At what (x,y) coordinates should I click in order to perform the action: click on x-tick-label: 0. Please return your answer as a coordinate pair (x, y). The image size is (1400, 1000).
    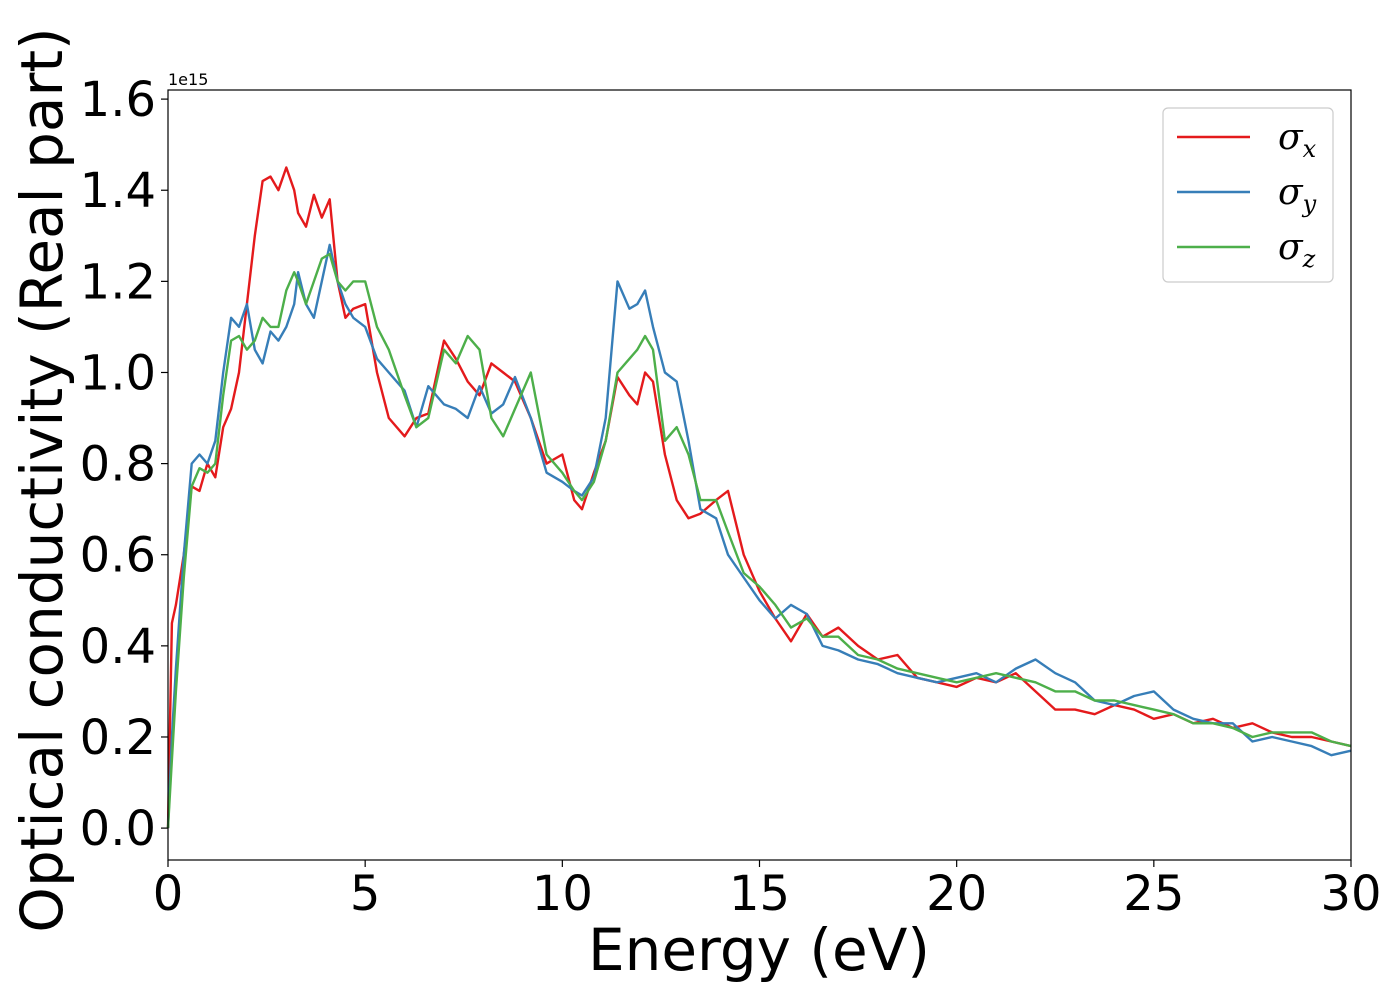
    Looking at the image, I should click on (168, 894).